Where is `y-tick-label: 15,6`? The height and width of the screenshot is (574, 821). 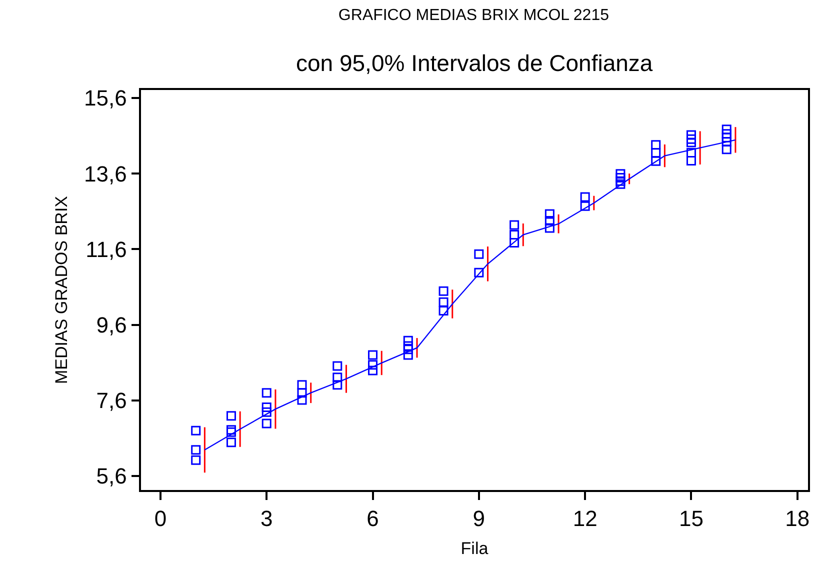
y-tick-label: 15,6 is located at coordinates (105, 98).